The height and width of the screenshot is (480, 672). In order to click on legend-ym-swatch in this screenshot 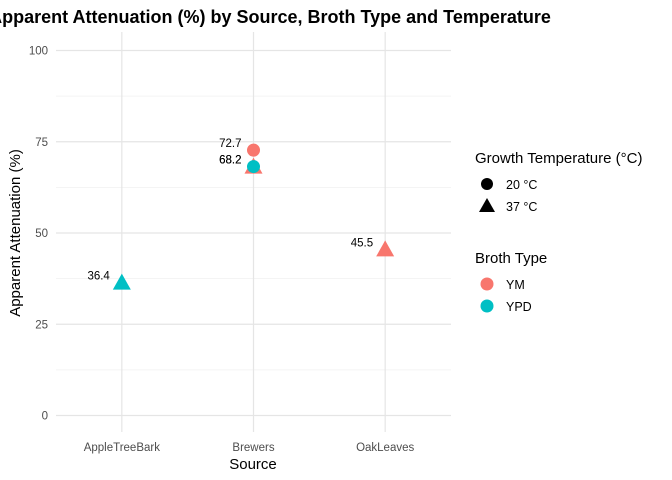, I will do `click(487, 284)`.